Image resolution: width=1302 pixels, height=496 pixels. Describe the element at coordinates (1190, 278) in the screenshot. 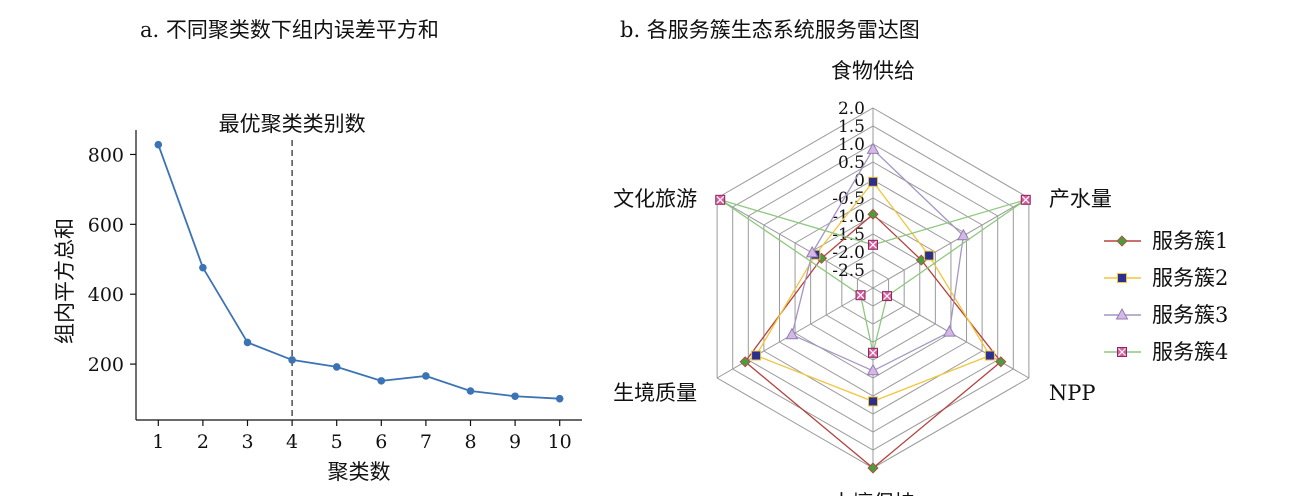

I see `legend-label: 服务簇2` at that location.